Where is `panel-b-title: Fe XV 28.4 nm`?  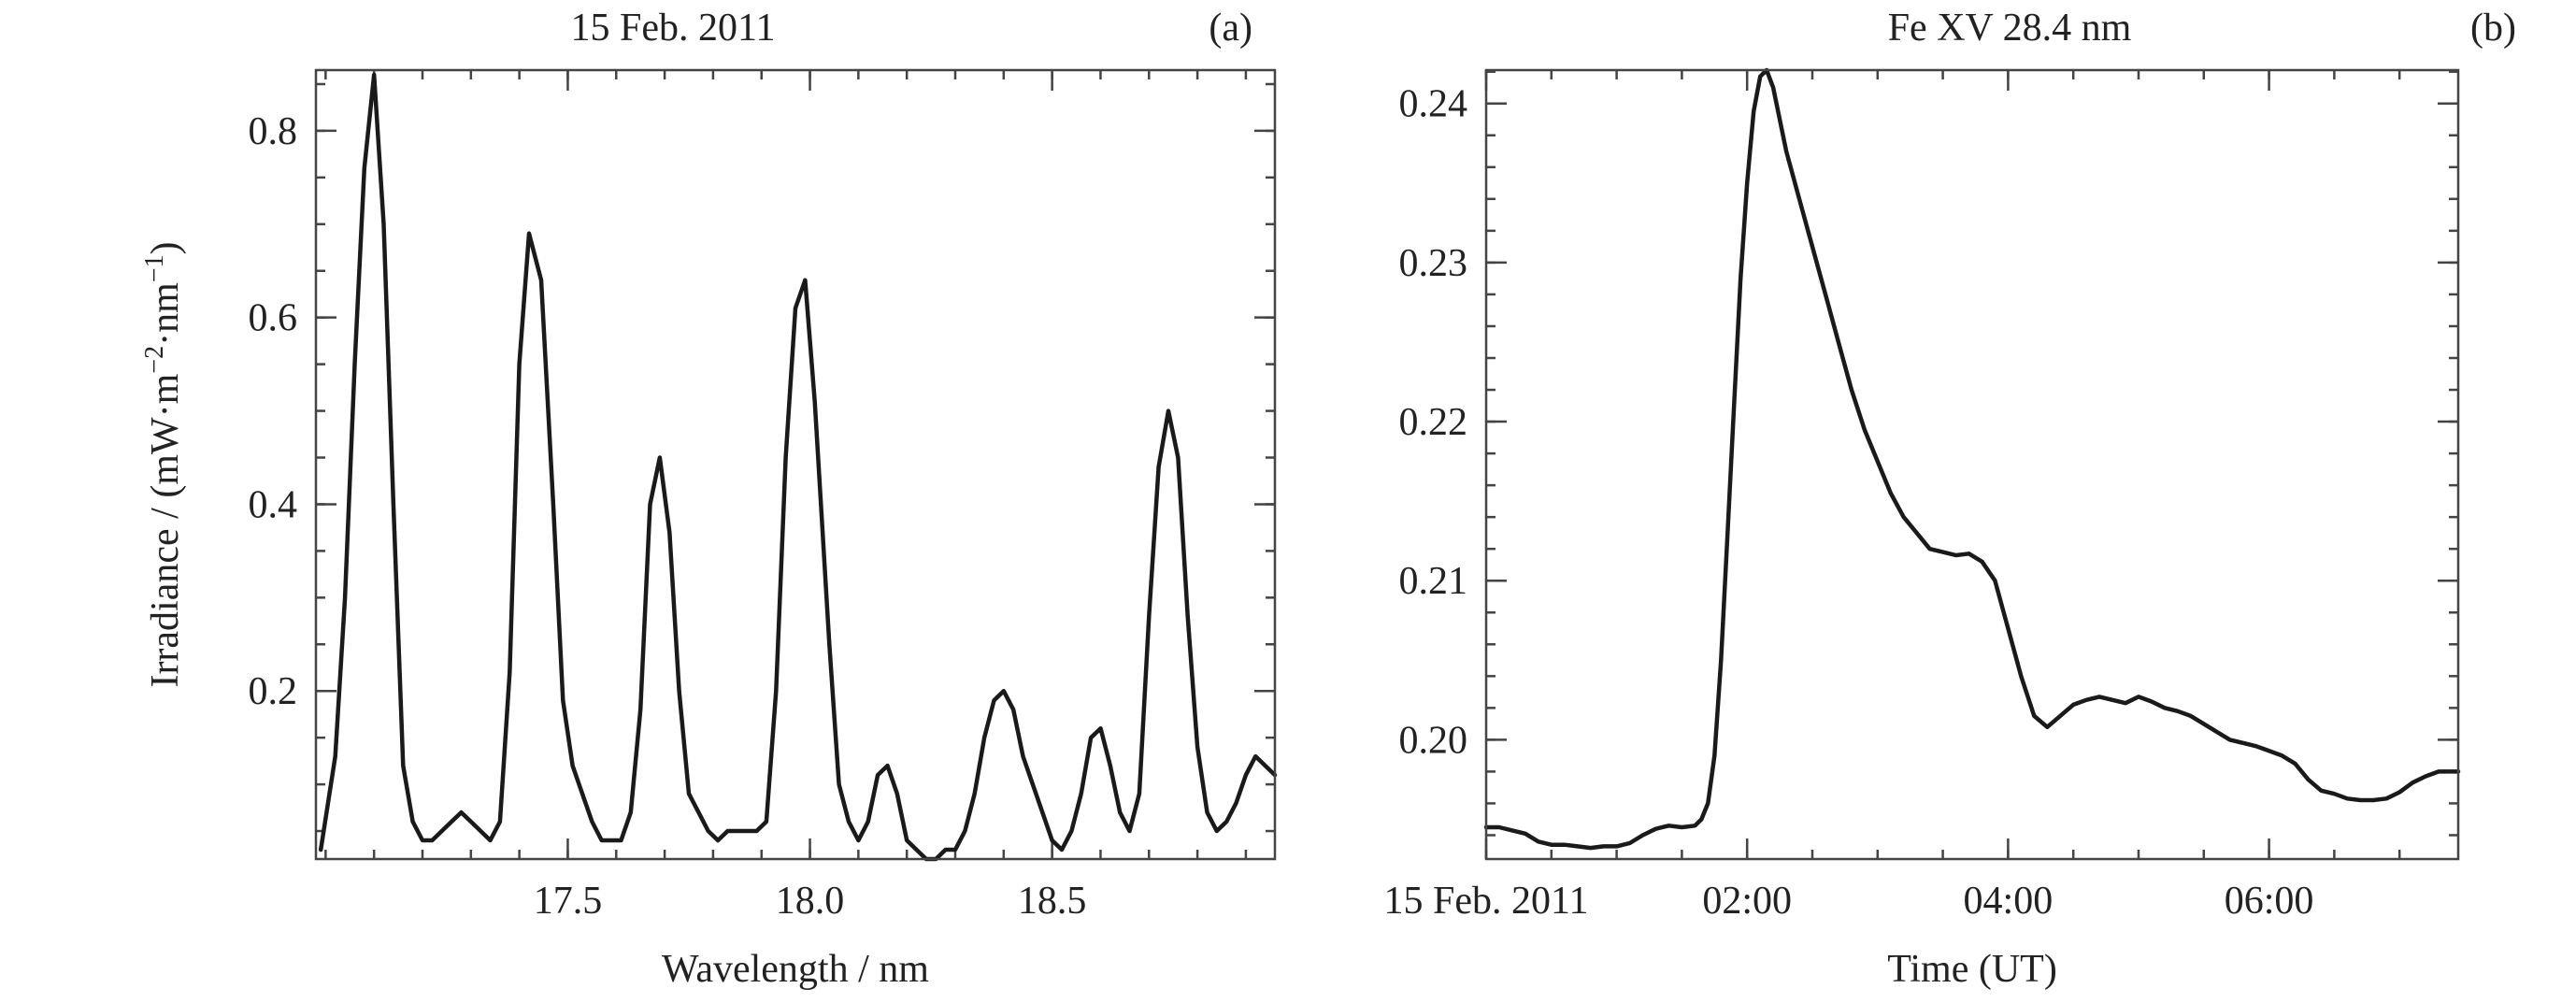
panel-b-title: Fe XV 28.4 nm is located at coordinates (2010, 29).